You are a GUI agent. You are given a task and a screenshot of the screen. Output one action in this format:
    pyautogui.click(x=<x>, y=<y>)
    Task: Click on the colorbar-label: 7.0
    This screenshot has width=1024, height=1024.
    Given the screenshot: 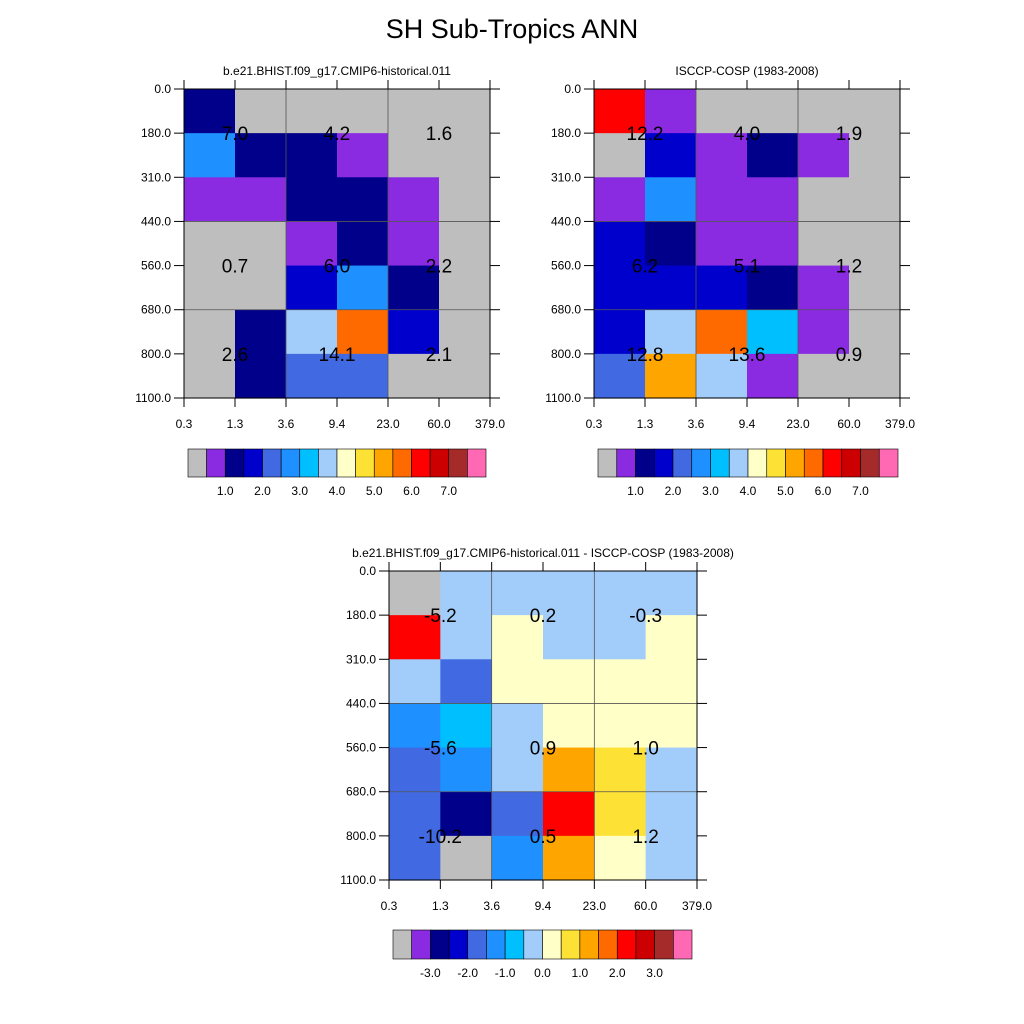 What is the action you would take?
    pyautogui.click(x=860, y=491)
    